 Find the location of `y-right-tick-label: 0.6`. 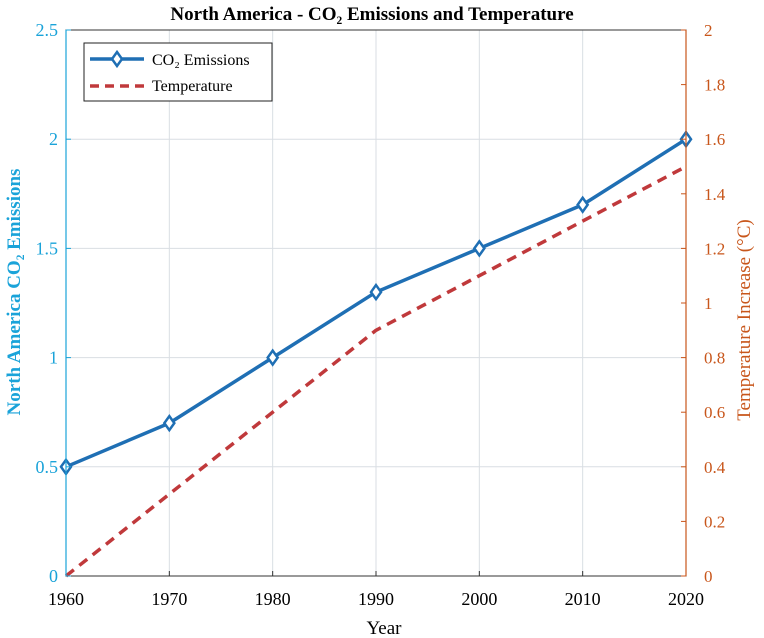

y-right-tick-label: 0.6 is located at coordinates (714, 412).